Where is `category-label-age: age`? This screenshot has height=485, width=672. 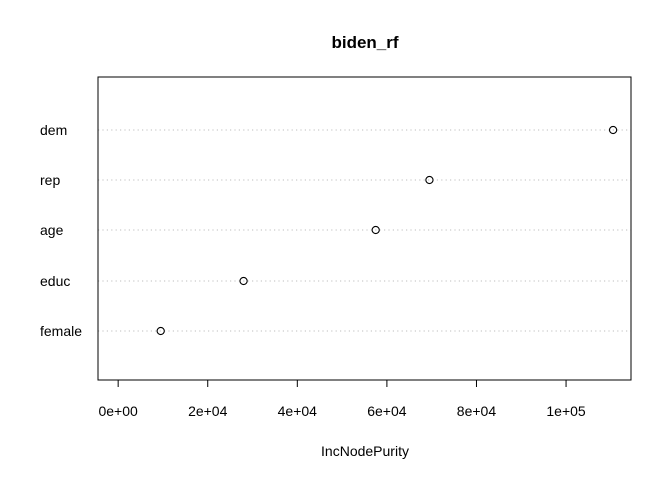 category-label-age: age is located at coordinates (52, 230).